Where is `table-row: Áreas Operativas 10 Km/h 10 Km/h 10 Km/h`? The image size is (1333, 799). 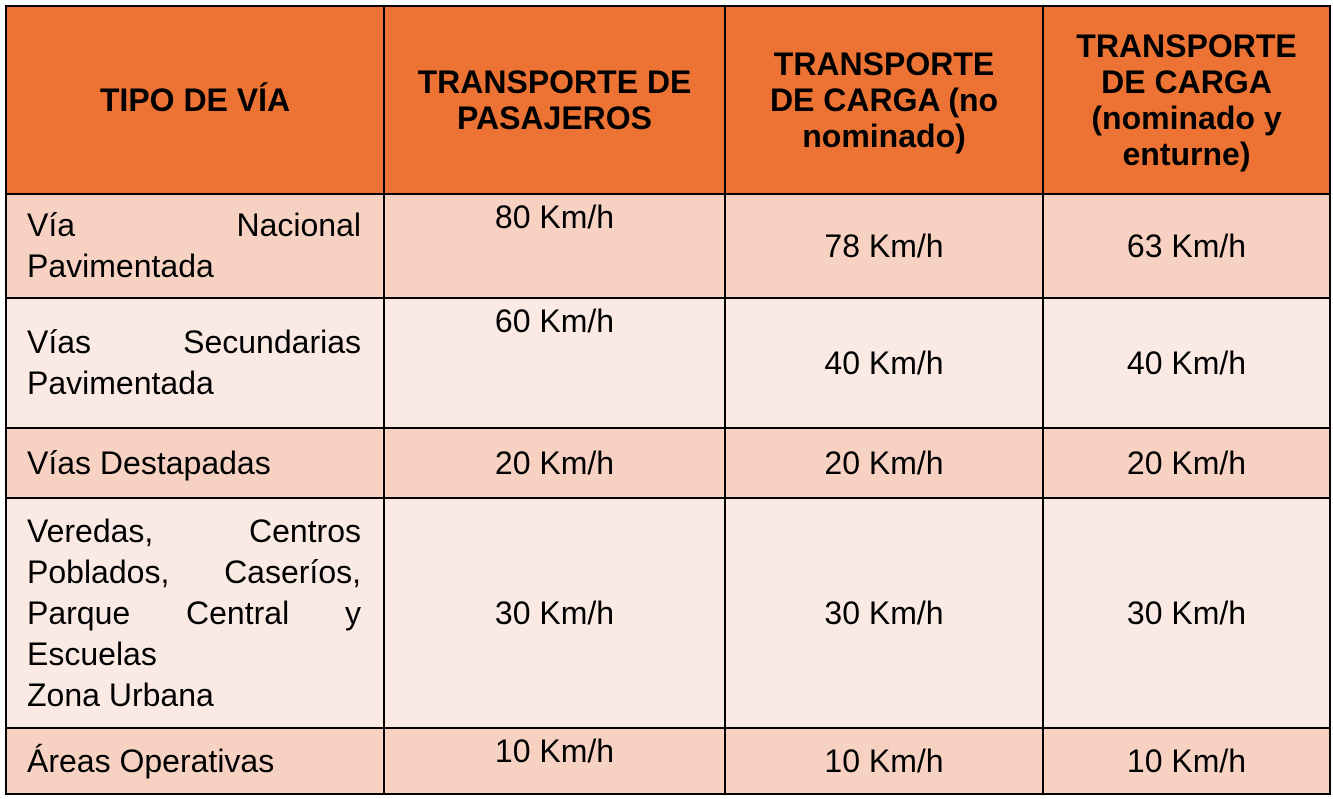 table-row: Áreas Operativas 10 Km/h 10 Km/h 10 Km/h is located at coordinates (668, 761).